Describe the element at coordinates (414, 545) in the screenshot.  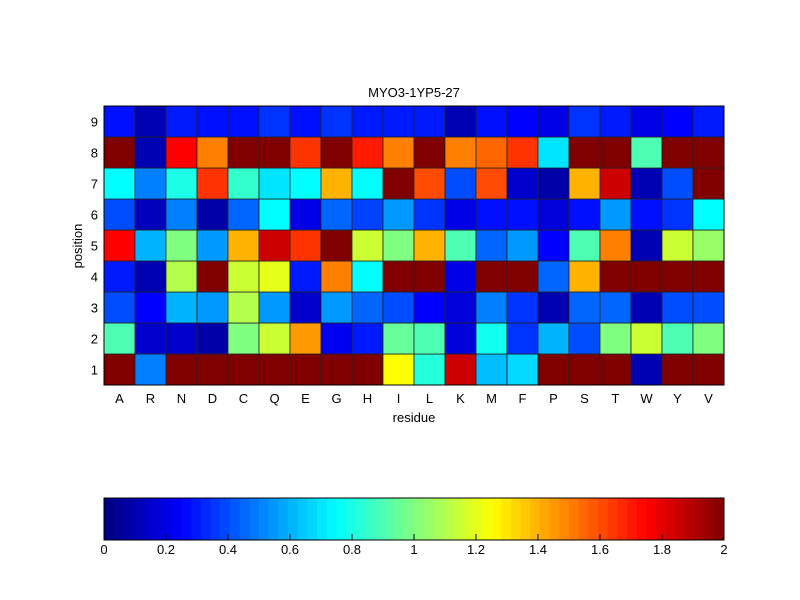
I see `colorbar-tick-labels: 0 0.2 0.4 0.6 0.8 1 1.2 1.4 1.6 1.8 2` at that location.